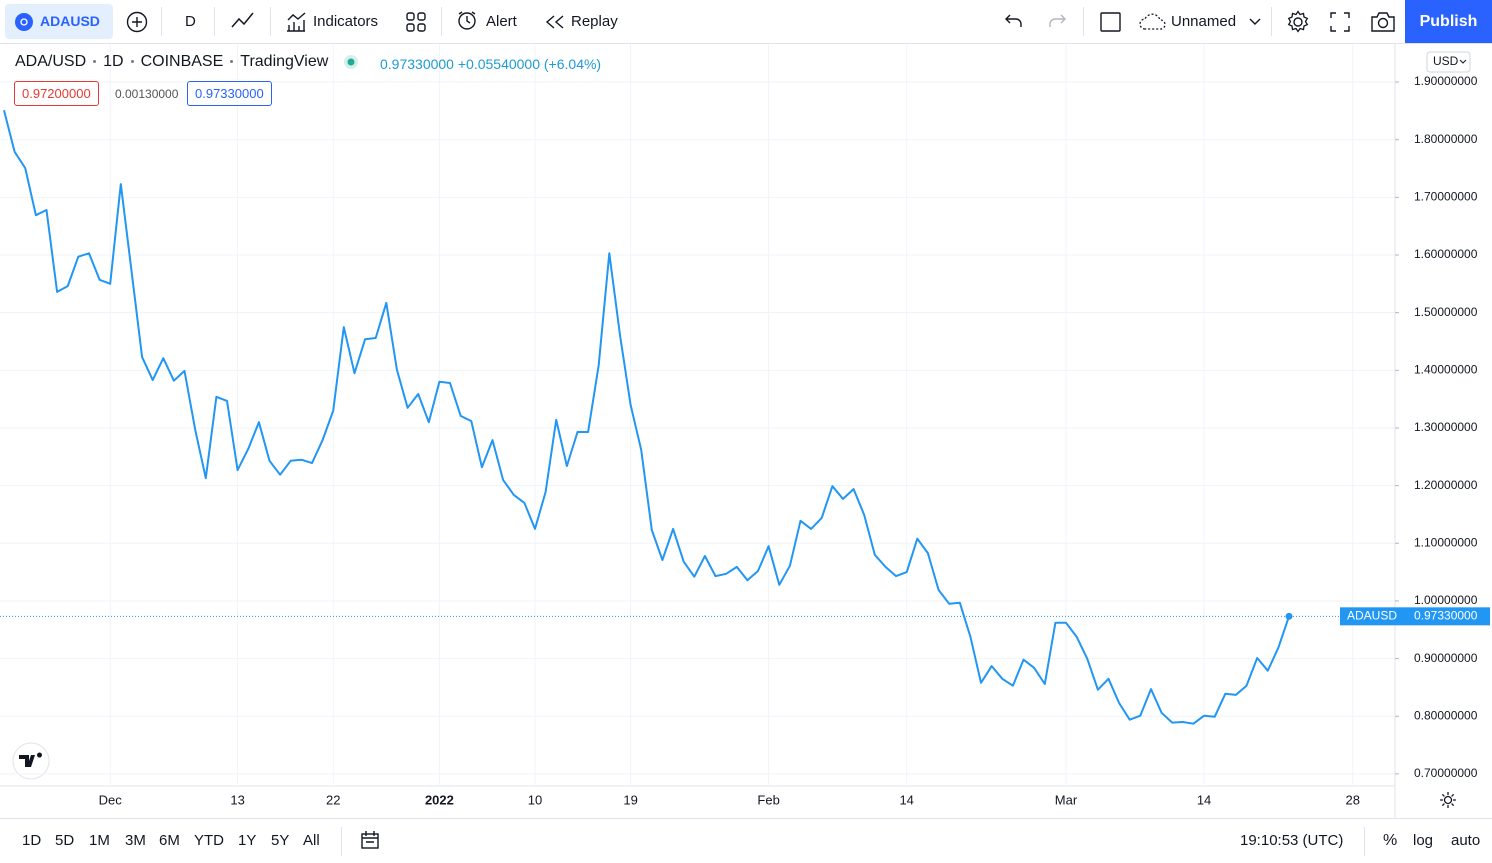 The image size is (1492, 863). Describe the element at coordinates (1372, 615) in the screenshot. I see `price-tag-name: ADAUSD` at that location.